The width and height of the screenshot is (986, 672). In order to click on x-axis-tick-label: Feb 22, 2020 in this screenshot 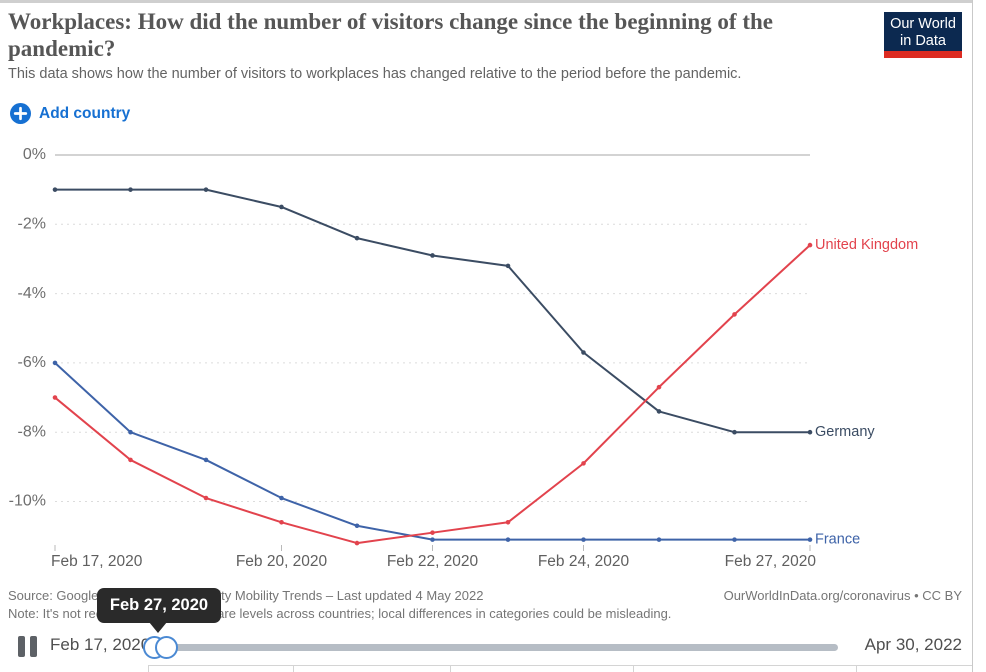, I will do `click(433, 561)`.